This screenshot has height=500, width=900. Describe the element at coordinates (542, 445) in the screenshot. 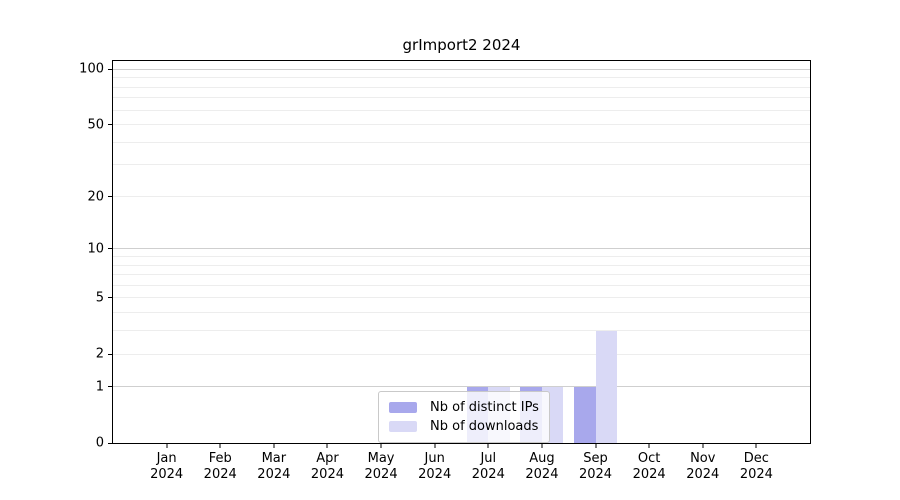

I see `x-tick-Aug` at that location.